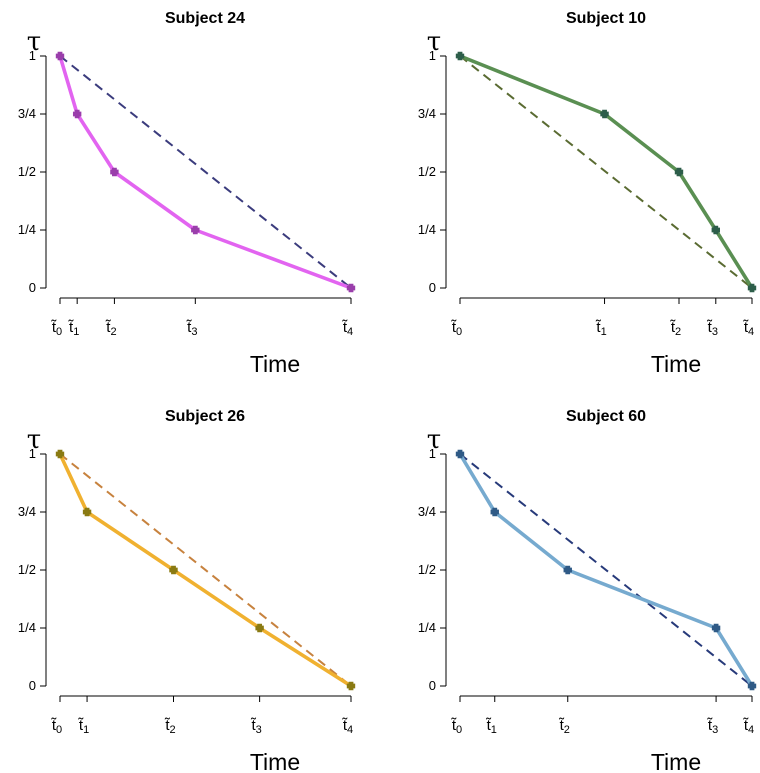 The width and height of the screenshot is (760, 773). I want to click on chart-title: Subject 24, so click(205, 18).